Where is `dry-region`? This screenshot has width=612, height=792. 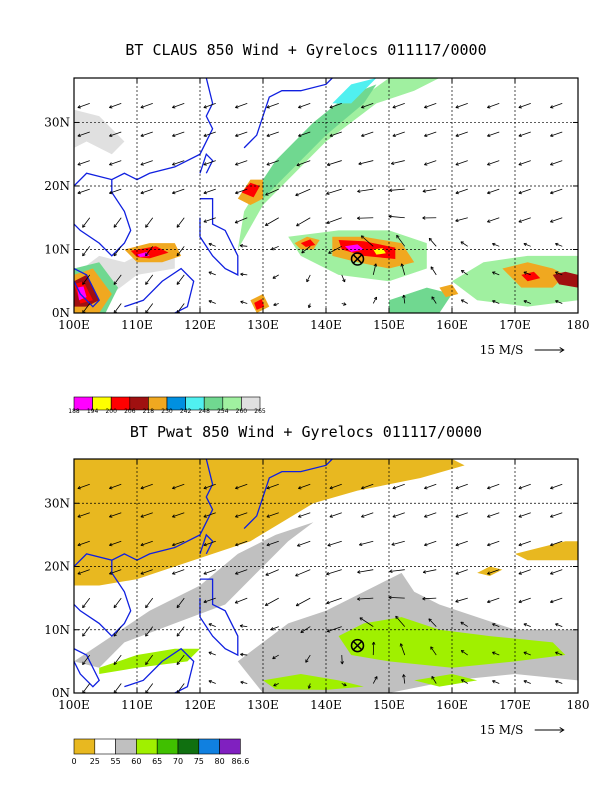
dry-region is located at coordinates (546, 551).